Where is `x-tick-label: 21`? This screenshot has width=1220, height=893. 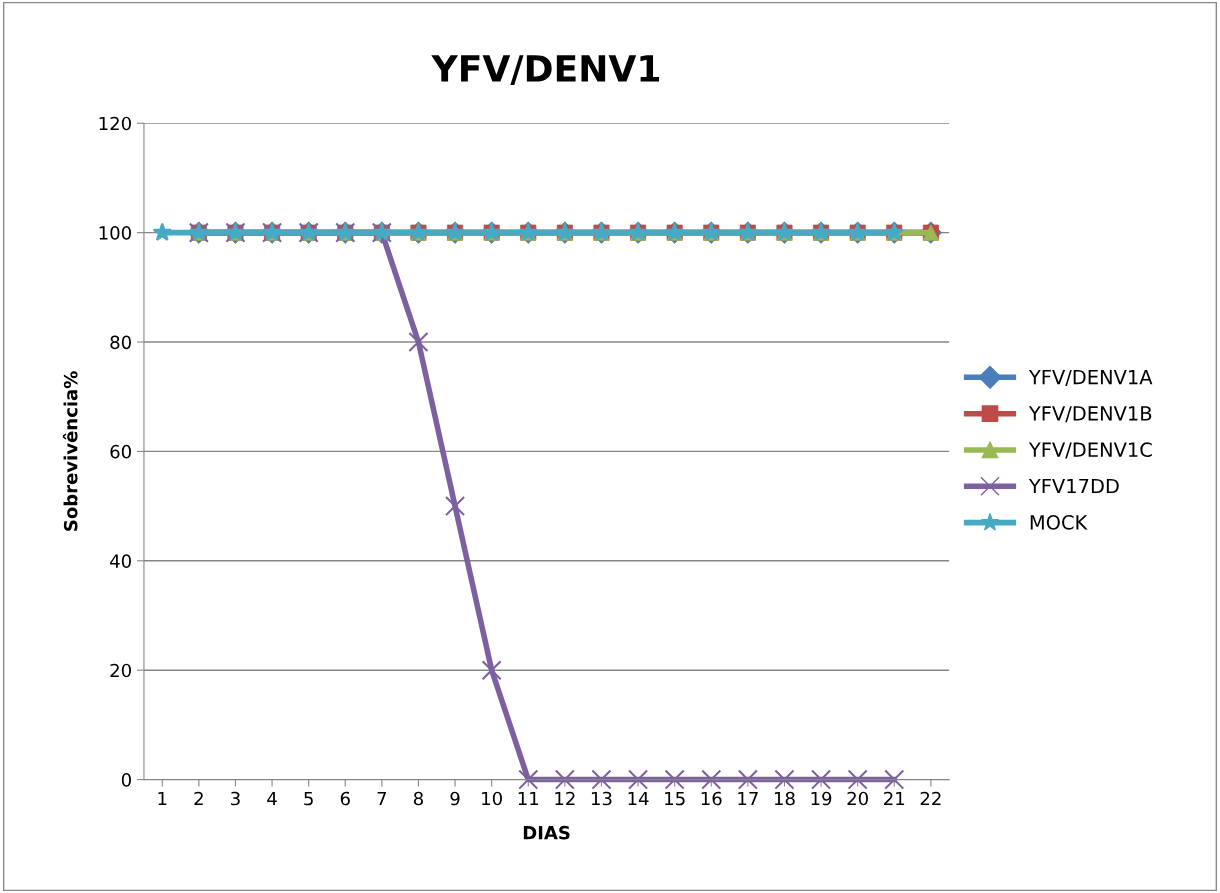
x-tick-label: 21 is located at coordinates (894, 798).